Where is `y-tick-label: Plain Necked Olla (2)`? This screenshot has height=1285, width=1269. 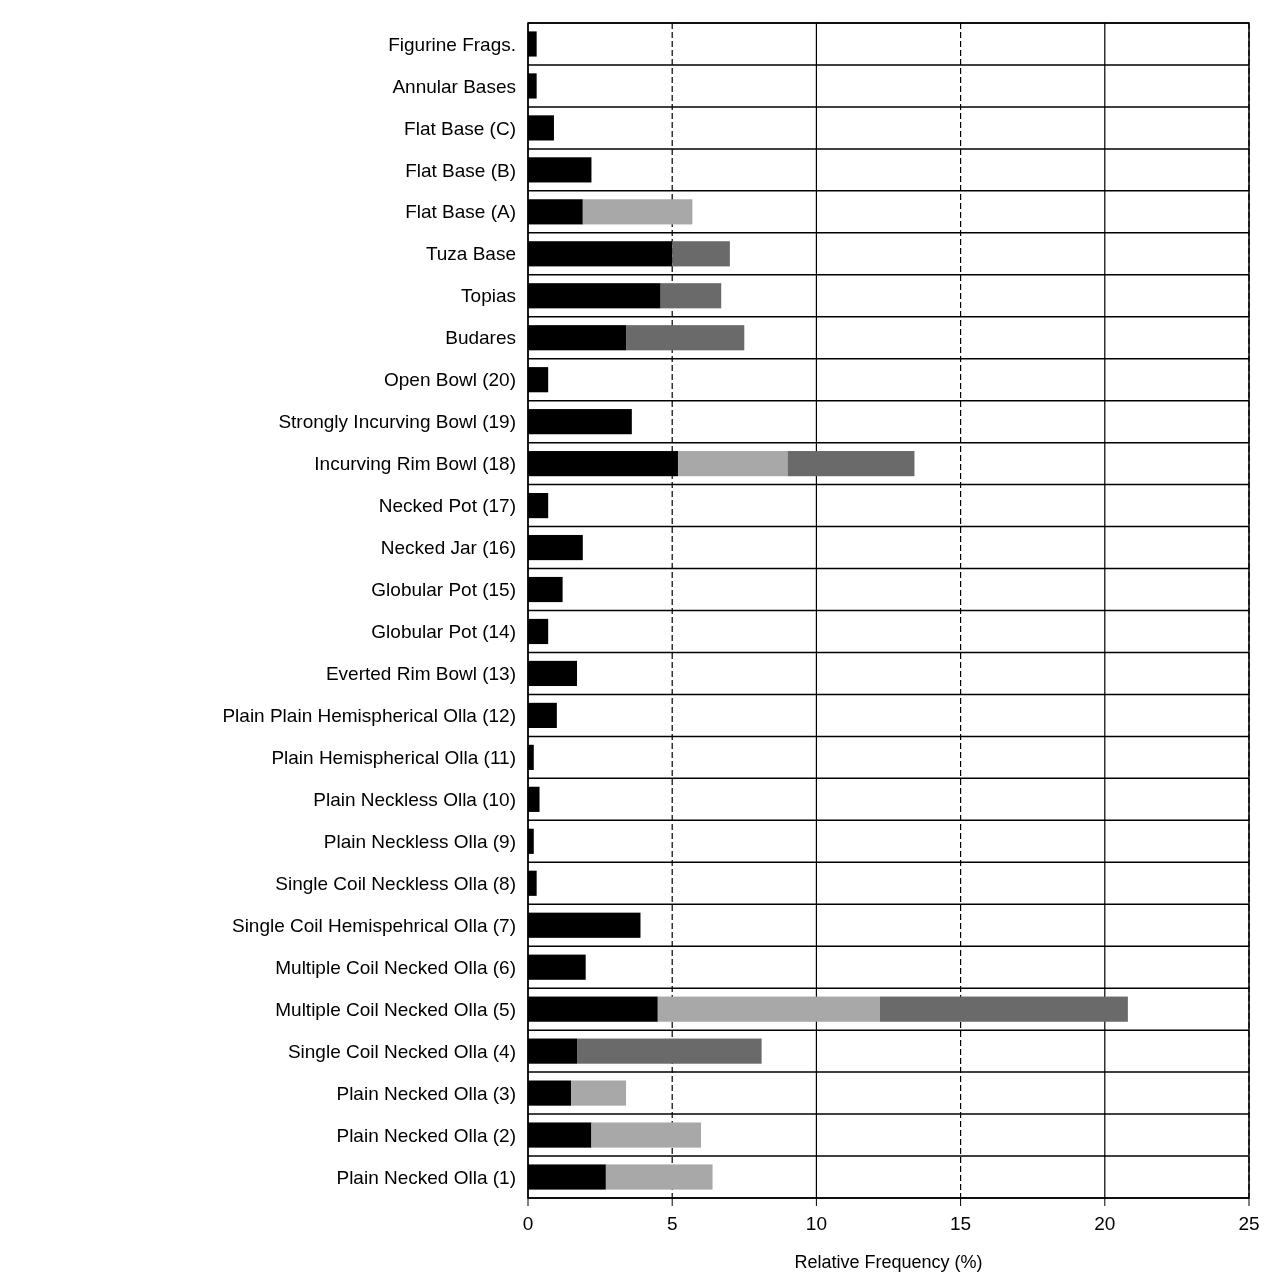
y-tick-label: Plain Necked Olla (2) is located at coordinates (426, 1135).